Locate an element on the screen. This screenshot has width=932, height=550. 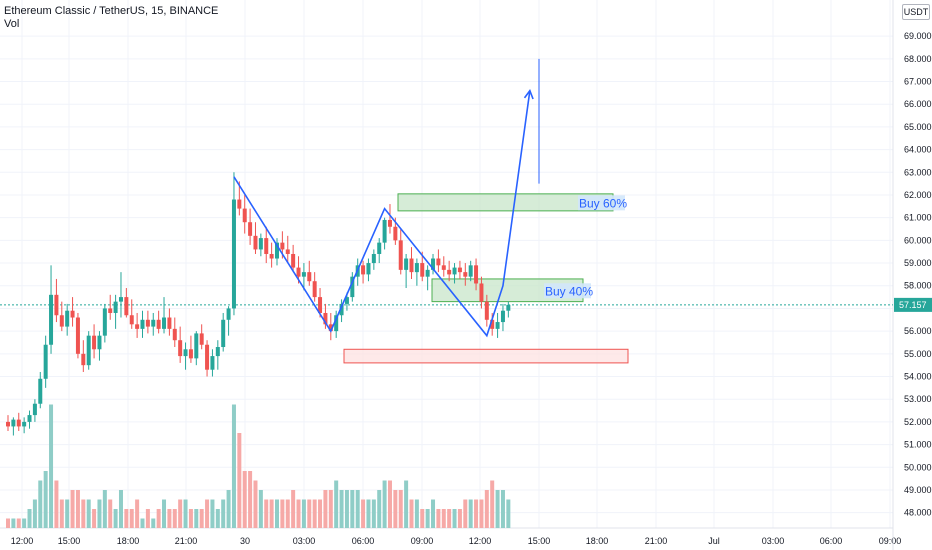
x-tick-label: 12:00 is located at coordinates (22, 541).